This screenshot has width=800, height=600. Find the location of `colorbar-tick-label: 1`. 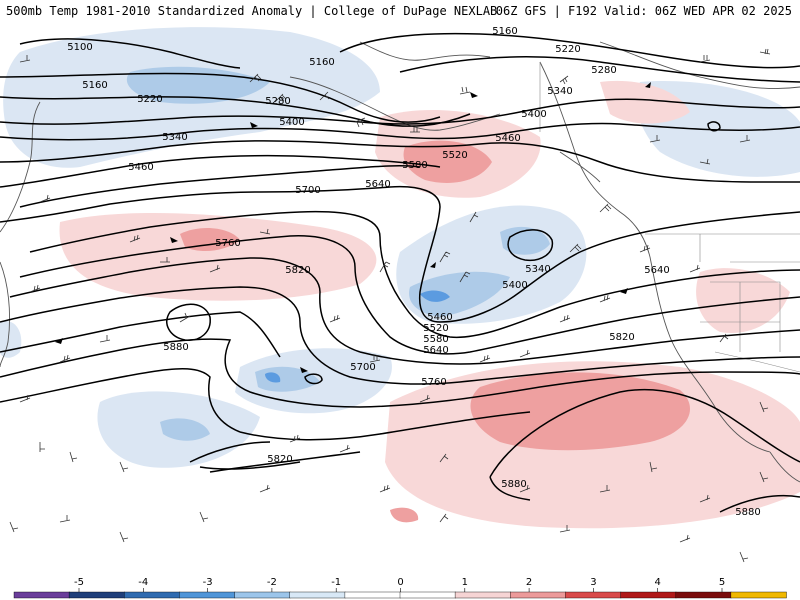

colorbar-tick-label: 1 is located at coordinates (465, 582).